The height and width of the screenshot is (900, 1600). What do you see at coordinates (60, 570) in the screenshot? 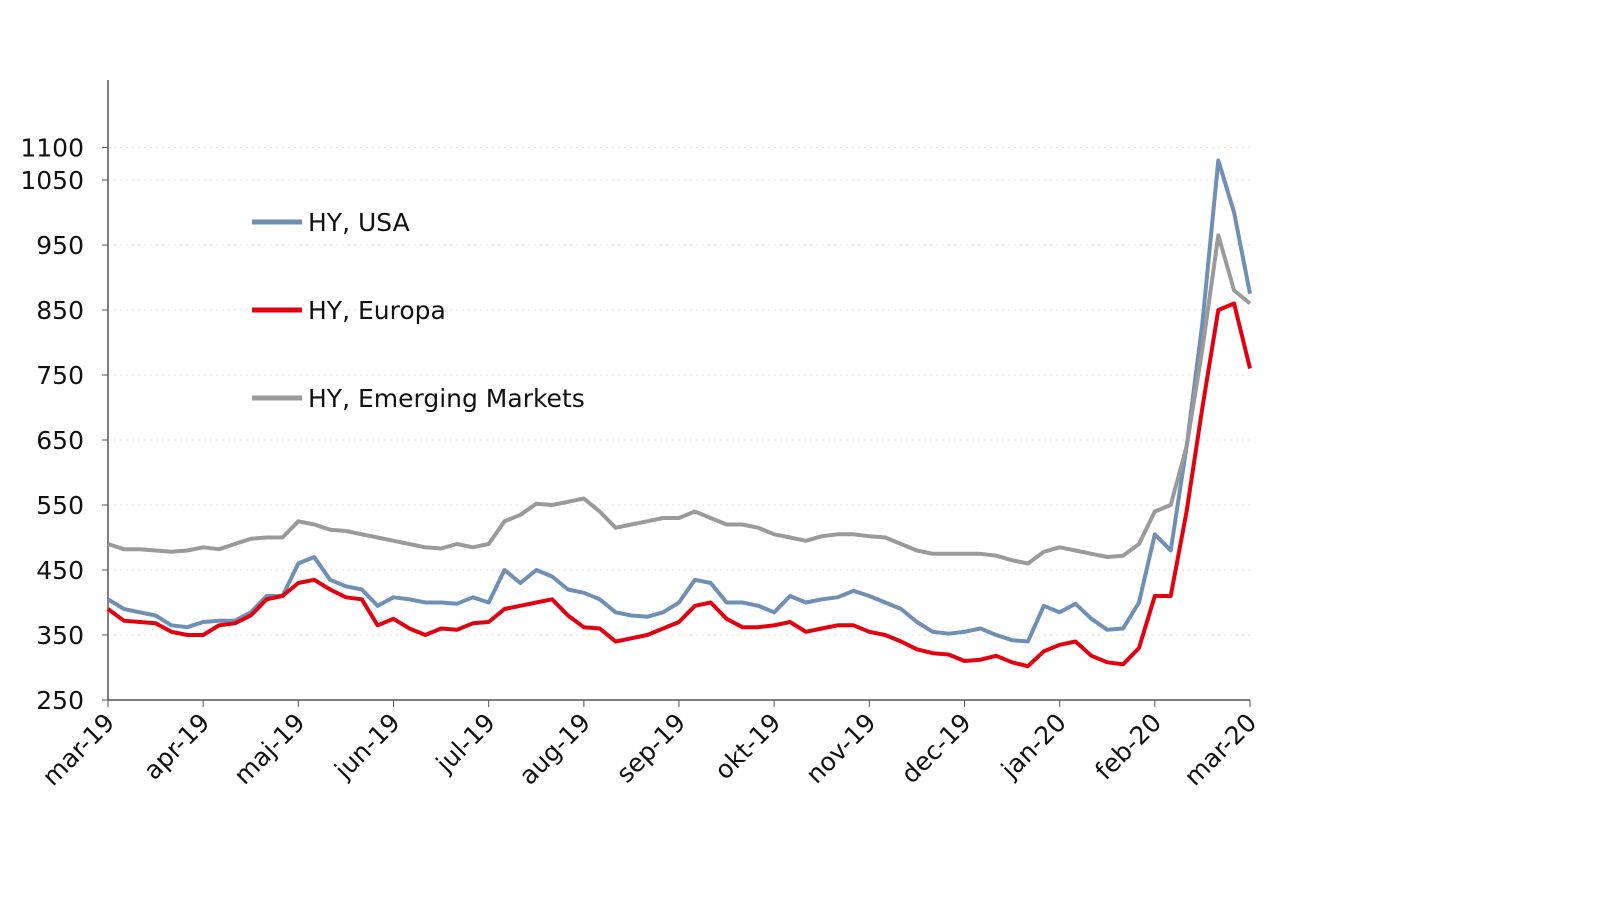
I see `y-tick-label: 450` at bounding box center [60, 570].